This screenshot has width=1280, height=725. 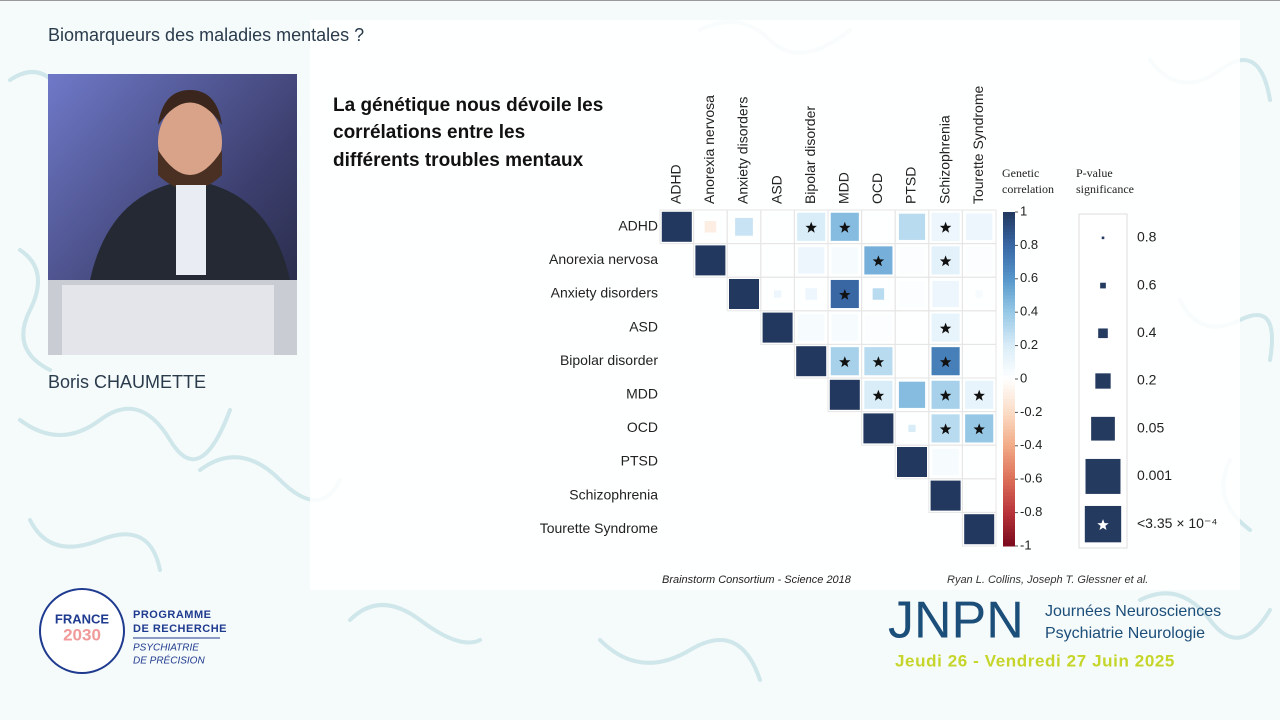 What do you see at coordinates (172, 214) in the screenshot?
I see `speaker-video` at bounding box center [172, 214].